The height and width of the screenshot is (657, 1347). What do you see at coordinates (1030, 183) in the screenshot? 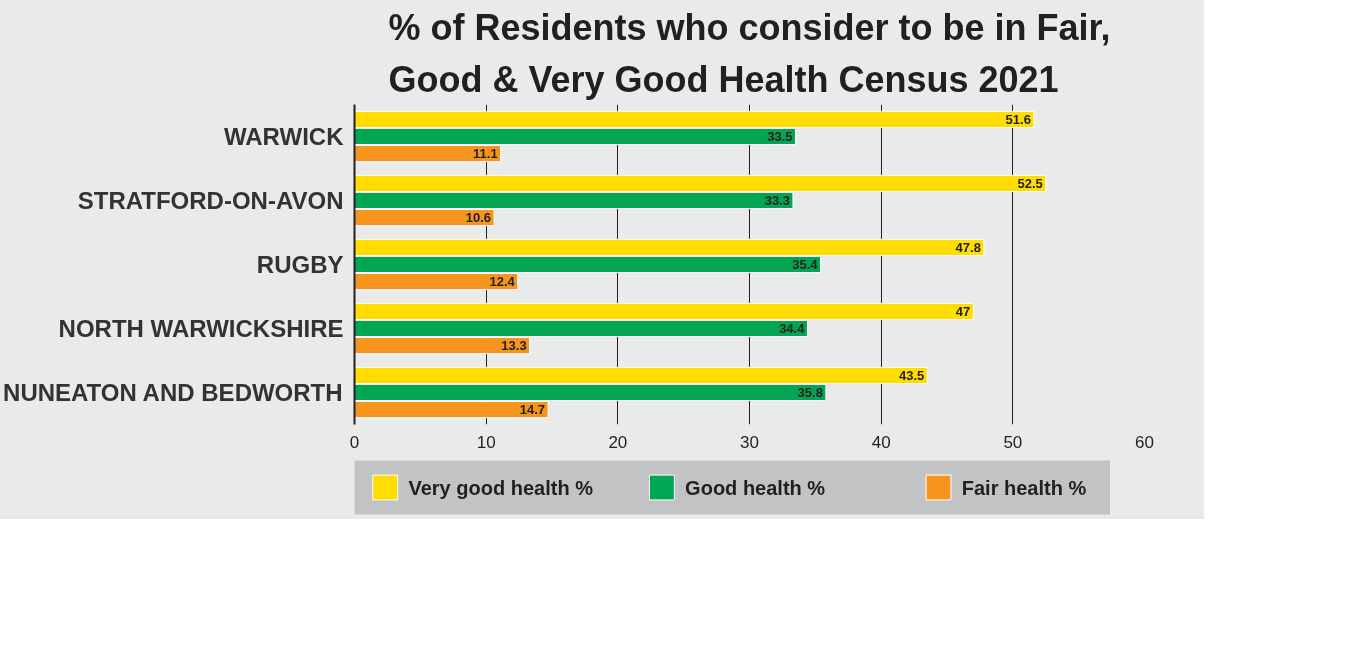
I see `data-label: 52.5` at bounding box center [1030, 183].